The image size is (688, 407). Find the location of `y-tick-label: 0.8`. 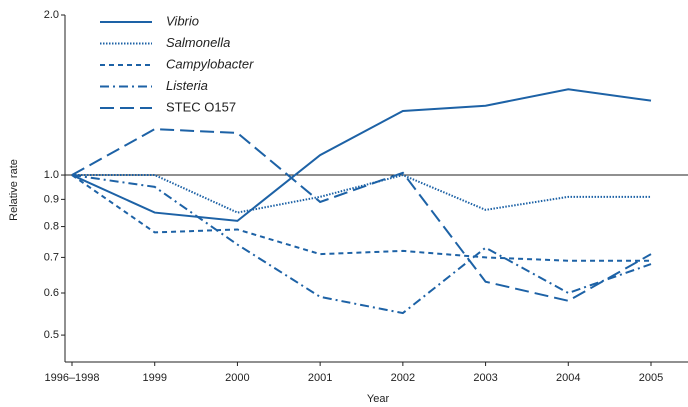

y-tick-label: 0.8 is located at coordinates (51, 226).